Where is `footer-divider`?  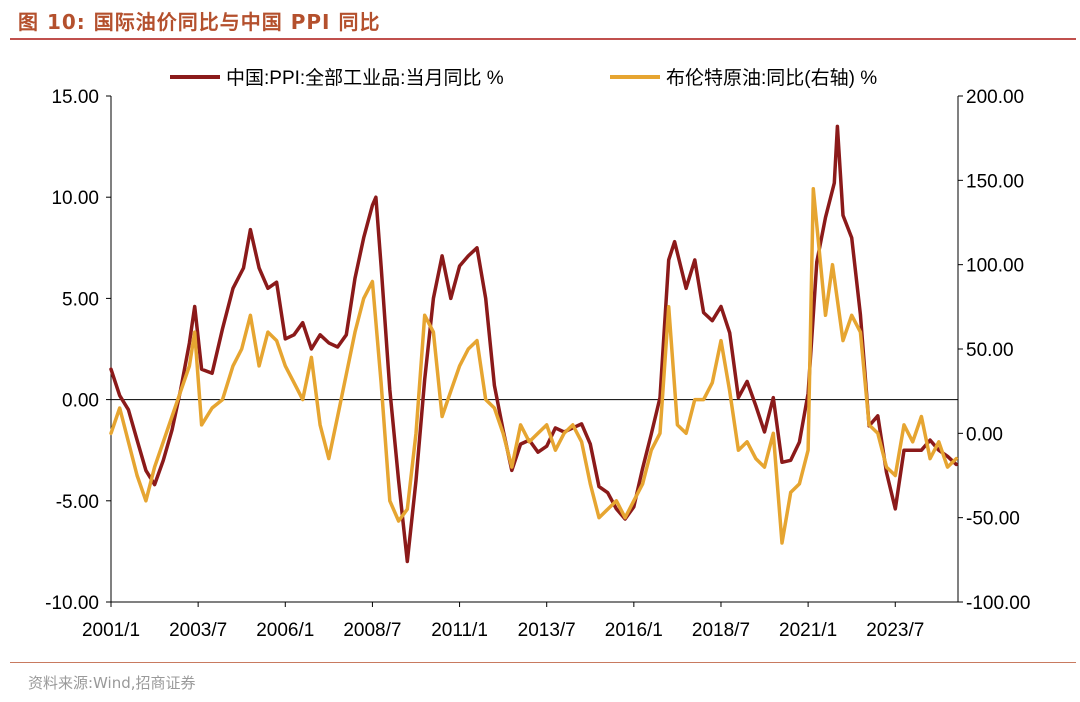 footer-divider is located at coordinates (543, 662).